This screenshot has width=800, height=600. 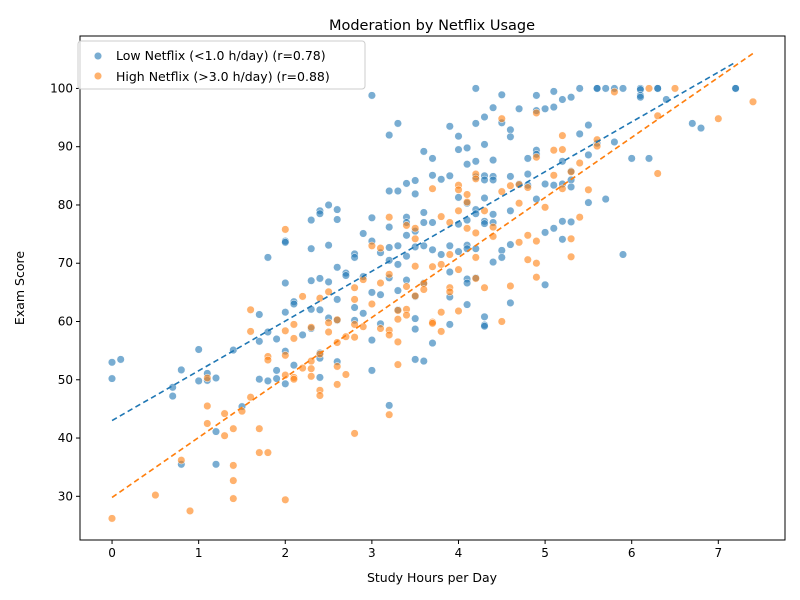 I want to click on y-tick-label: 90, so click(x=65, y=147).